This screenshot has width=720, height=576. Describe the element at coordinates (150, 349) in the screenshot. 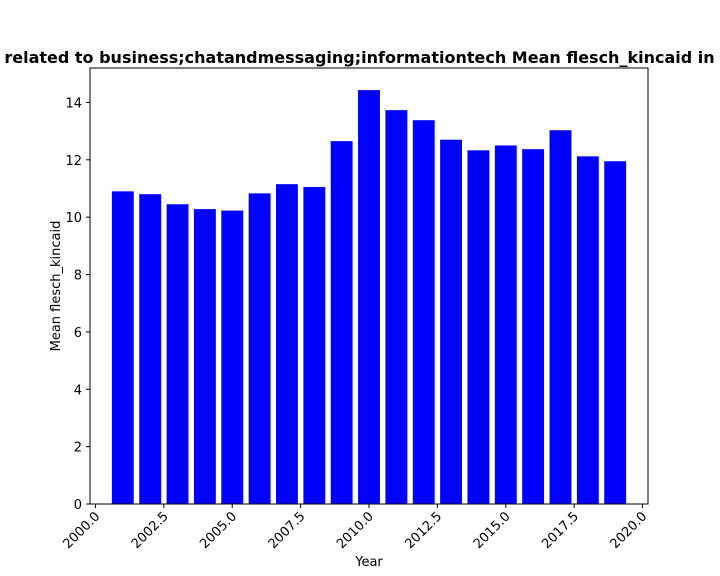

I see `bar-2002` at that location.